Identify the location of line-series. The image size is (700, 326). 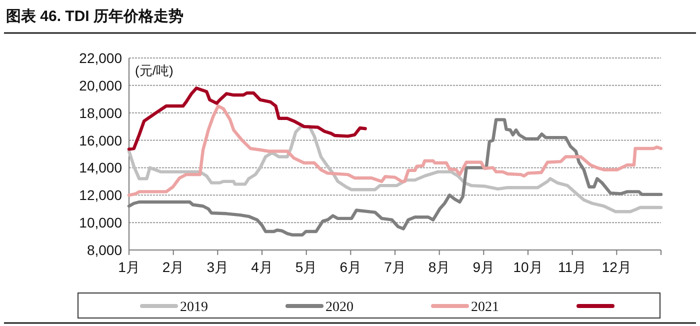
(247, 118).